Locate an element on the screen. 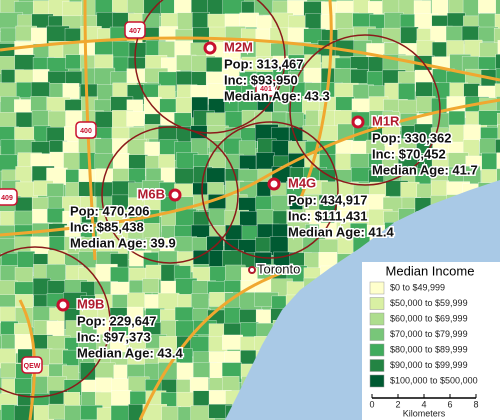  scale-unit: Kilometers is located at coordinates (424, 413).